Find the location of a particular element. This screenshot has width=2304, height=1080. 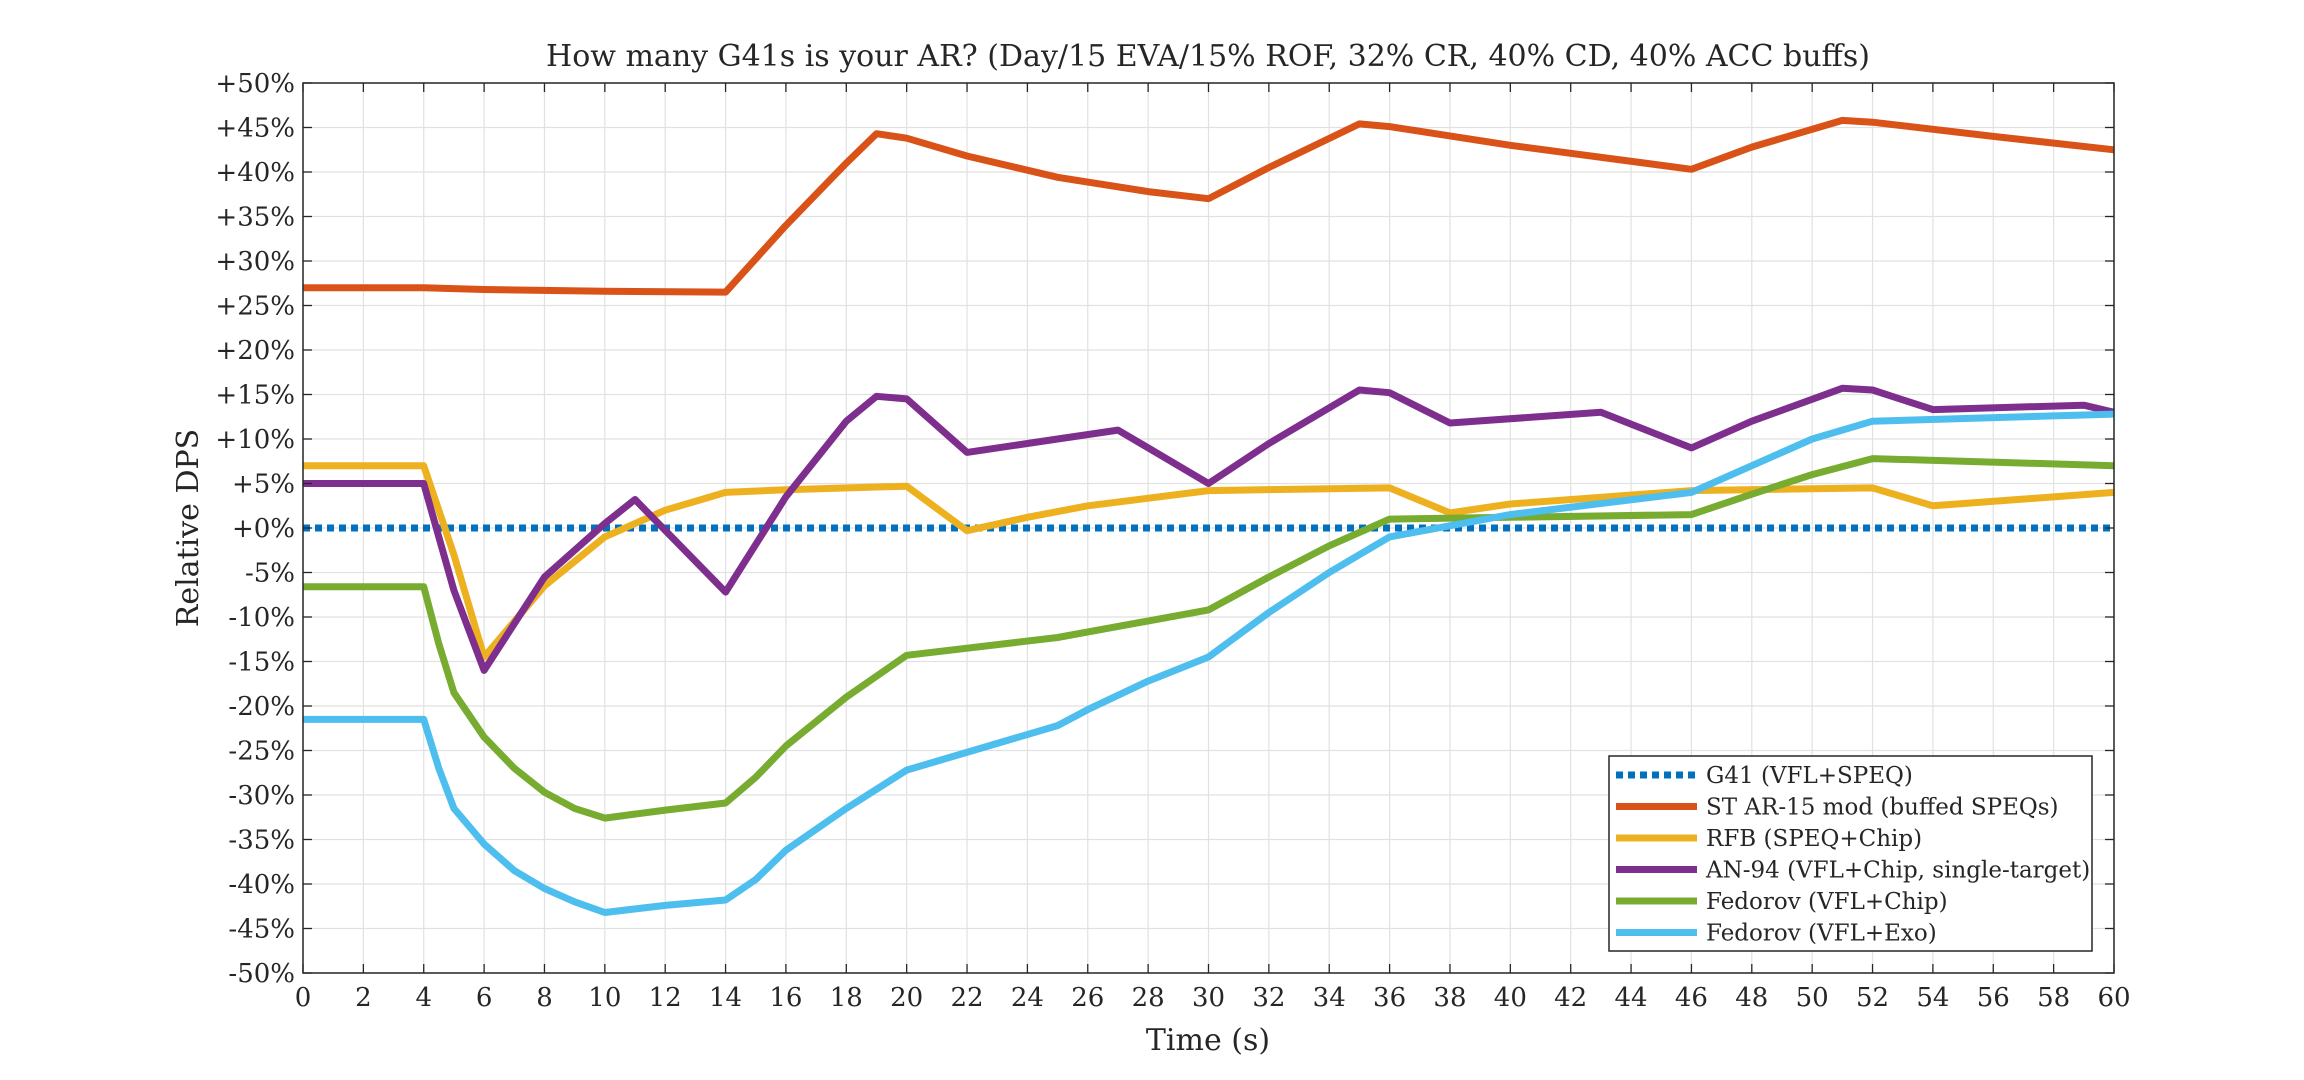

legend-box is located at coordinates (1850, 853).